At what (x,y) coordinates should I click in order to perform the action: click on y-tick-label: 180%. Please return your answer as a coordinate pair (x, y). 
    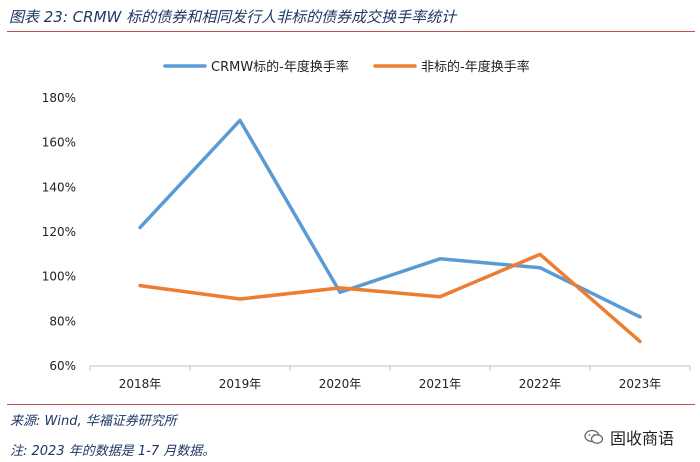
    Looking at the image, I should click on (59, 98).